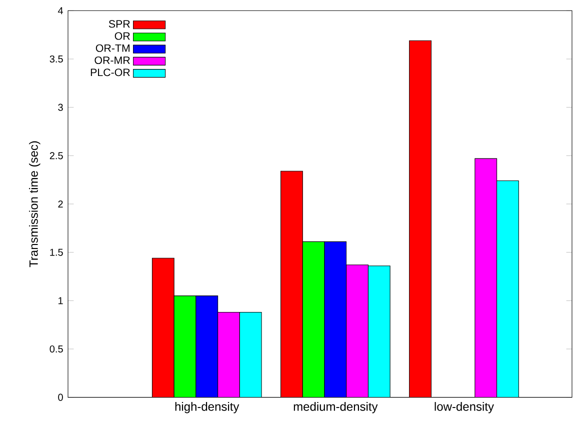  Describe the element at coordinates (56, 156) in the screenshot. I see `y-tick-label: 2.5` at that location.